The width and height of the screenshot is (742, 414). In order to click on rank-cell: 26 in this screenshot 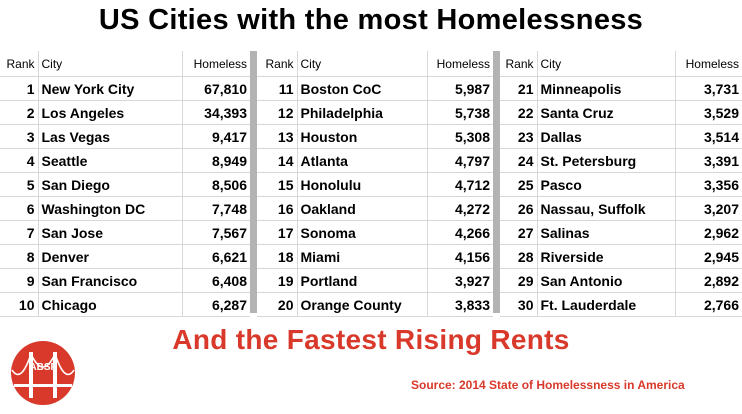, I will do `click(518, 208)`.